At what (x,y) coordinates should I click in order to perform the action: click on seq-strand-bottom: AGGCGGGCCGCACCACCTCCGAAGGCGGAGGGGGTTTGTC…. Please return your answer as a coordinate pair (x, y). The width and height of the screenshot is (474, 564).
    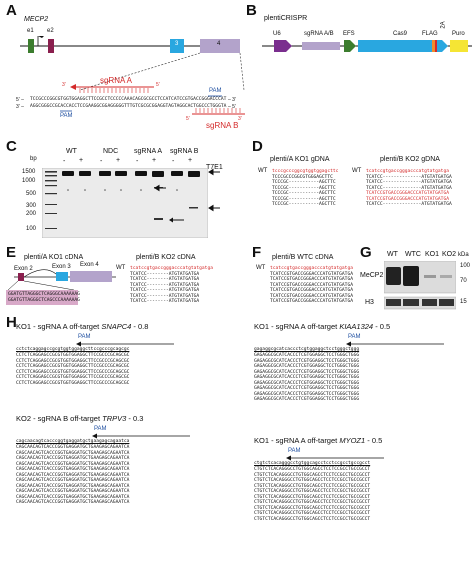
    Looking at the image, I should click on (128, 106).